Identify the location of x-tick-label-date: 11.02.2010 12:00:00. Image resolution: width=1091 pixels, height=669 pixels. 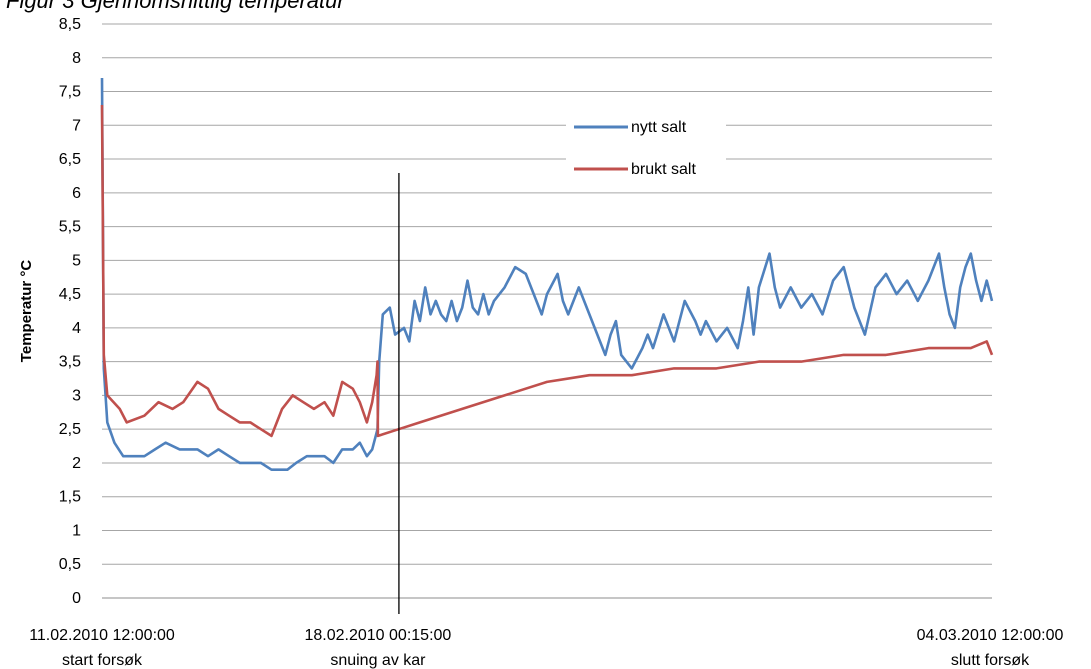
(102, 635).